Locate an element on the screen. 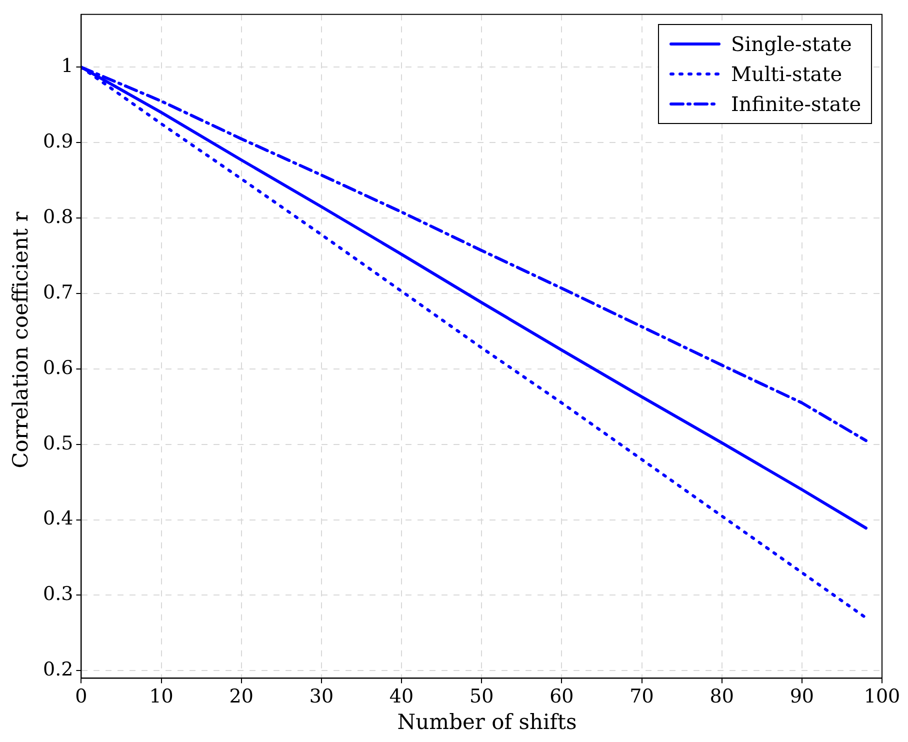 This screenshot has height=742, width=908. x-tick-label: 40 is located at coordinates (401, 697).